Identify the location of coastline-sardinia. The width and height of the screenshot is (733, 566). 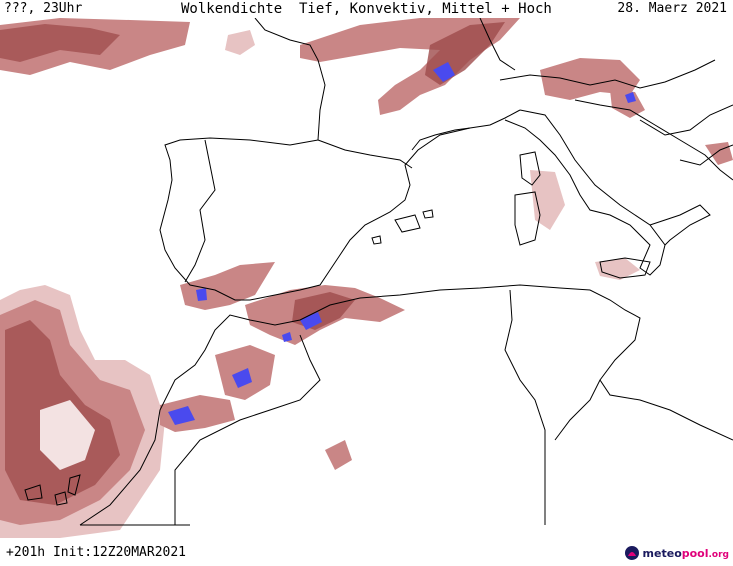
(527, 218).